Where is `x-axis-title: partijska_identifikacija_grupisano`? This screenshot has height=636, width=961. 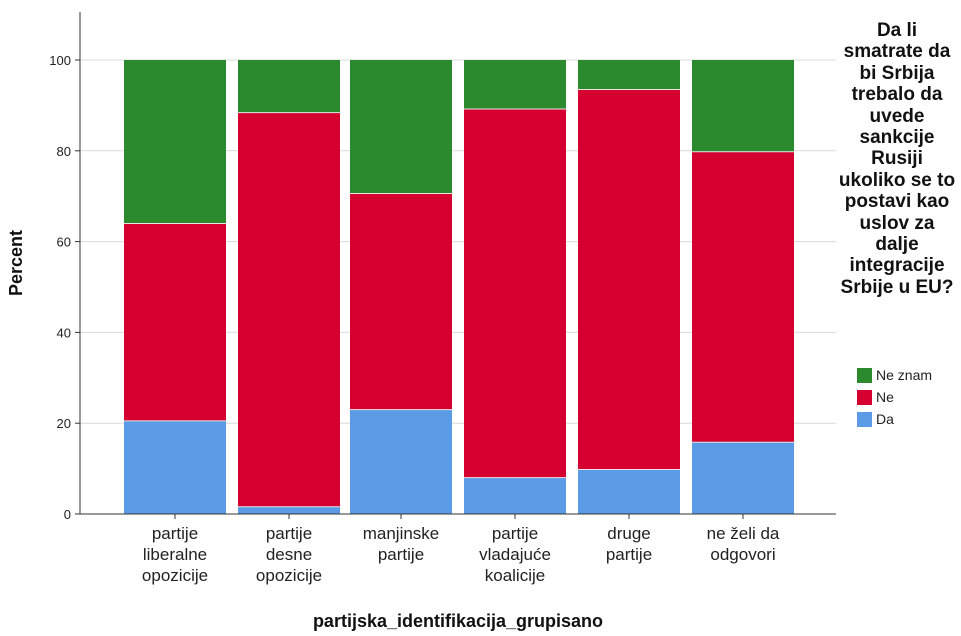 x-axis-title: partijska_identifikacija_grupisano is located at coordinates (458, 621).